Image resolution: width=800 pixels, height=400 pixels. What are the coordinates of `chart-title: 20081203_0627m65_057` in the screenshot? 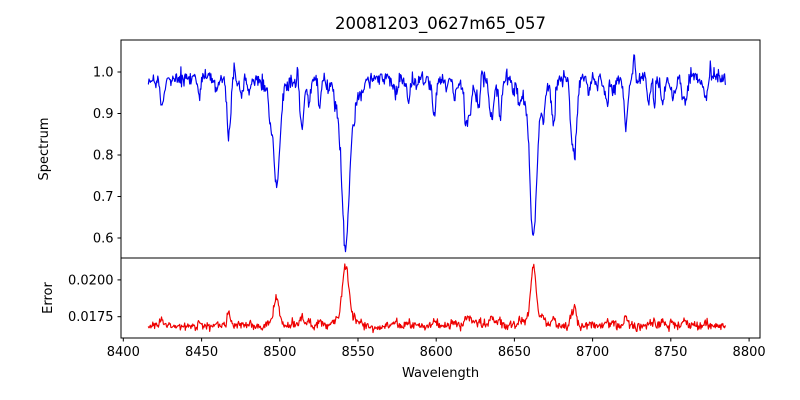 It's located at (440, 24).